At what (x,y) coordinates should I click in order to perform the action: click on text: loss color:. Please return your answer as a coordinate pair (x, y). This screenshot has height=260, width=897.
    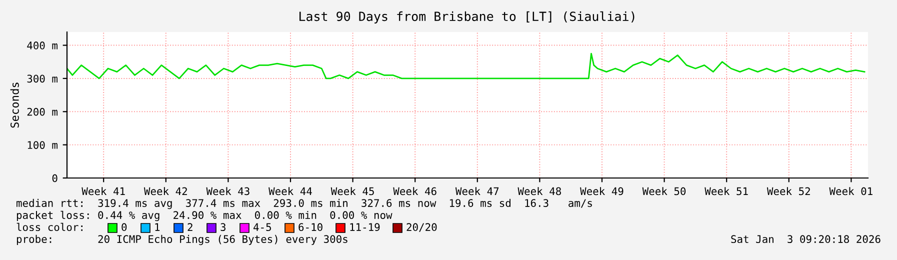
    Looking at the image, I should click on (49, 227).